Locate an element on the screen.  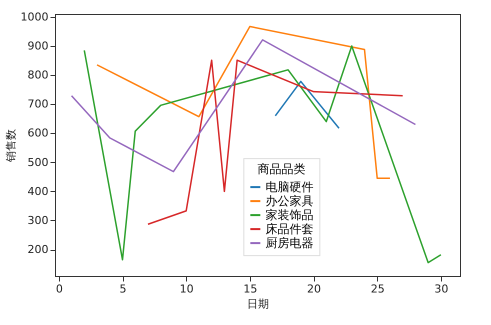
y-tick-label: 300 is located at coordinates (38, 220).